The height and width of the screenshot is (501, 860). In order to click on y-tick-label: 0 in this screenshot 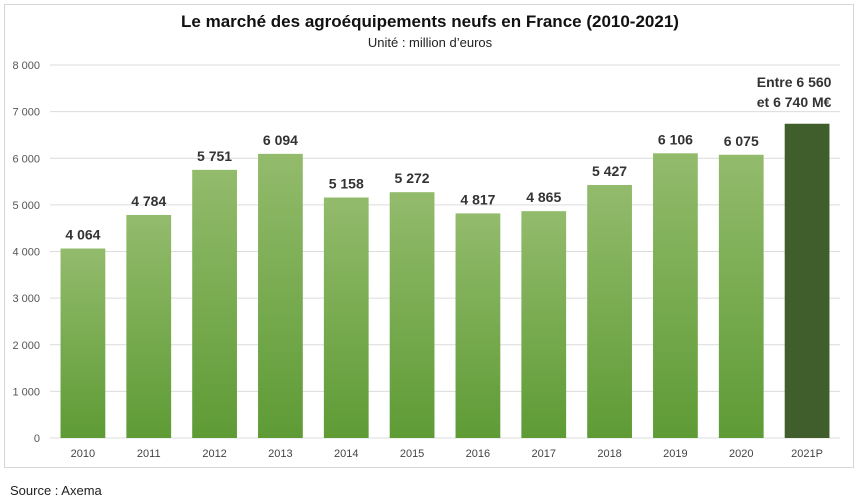, I will do `click(37, 439)`.